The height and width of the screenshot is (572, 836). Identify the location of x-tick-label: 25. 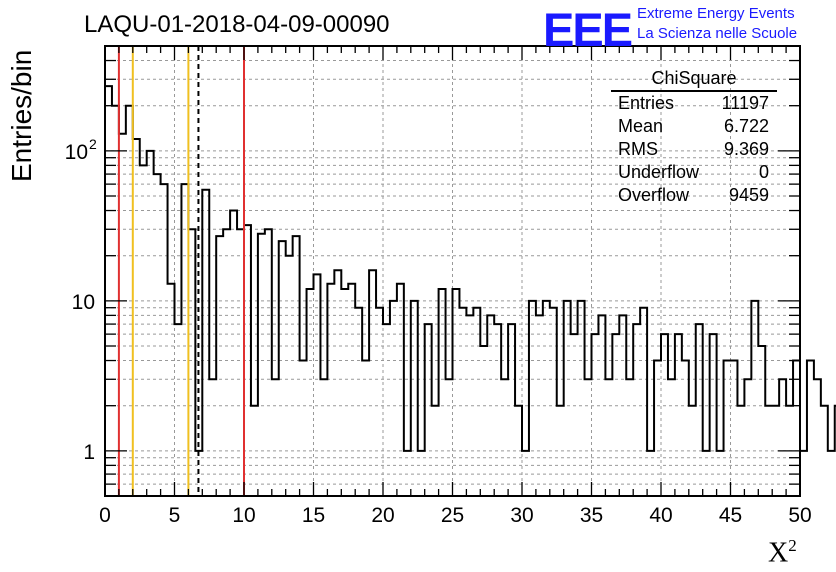
(452, 515).